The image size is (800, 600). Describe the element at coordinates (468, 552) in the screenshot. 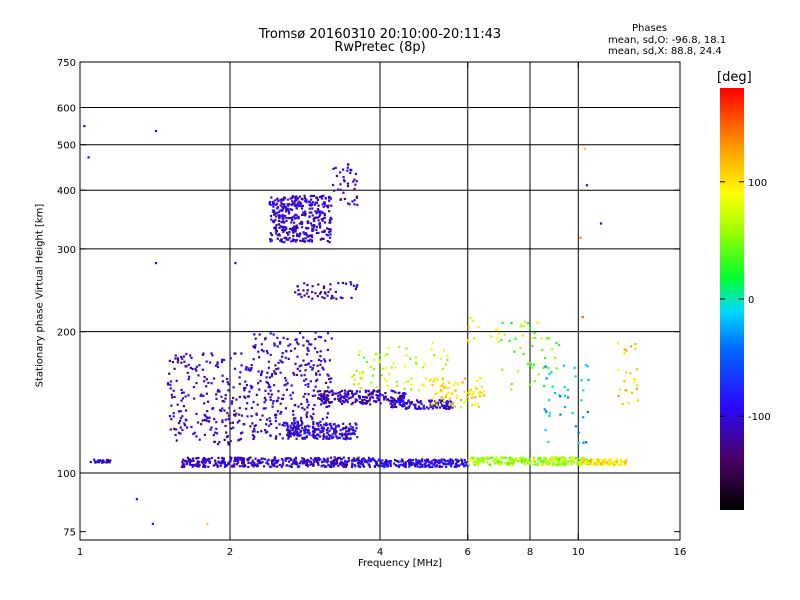

I see `x-tick-label: 6` at that location.